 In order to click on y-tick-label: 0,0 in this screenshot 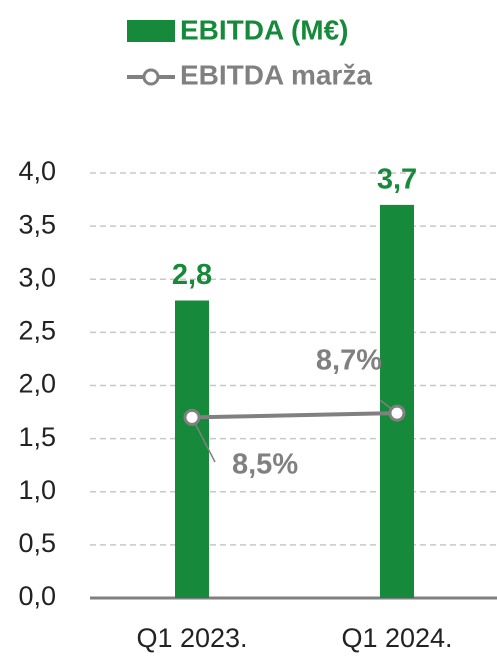, I will do `click(37, 596)`.